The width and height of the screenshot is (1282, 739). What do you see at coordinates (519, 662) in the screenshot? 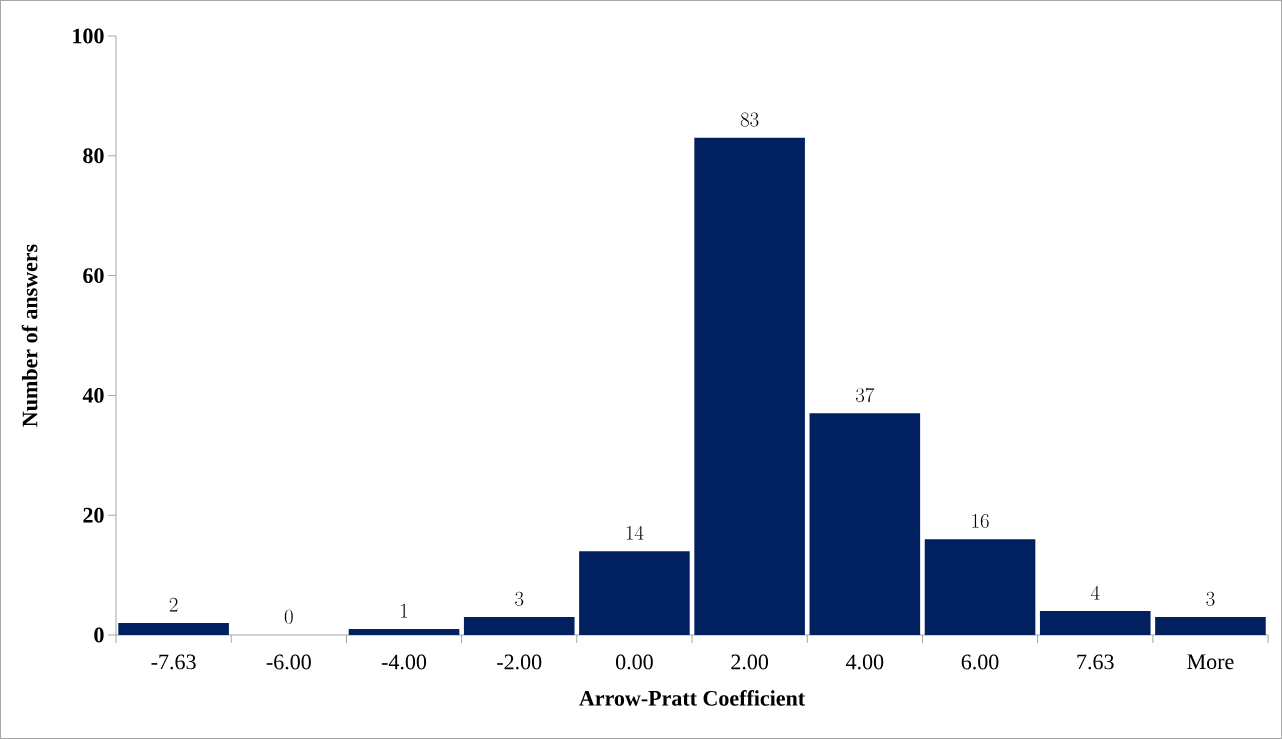
I see `x-tick-label: -2.00` at bounding box center [519, 662].